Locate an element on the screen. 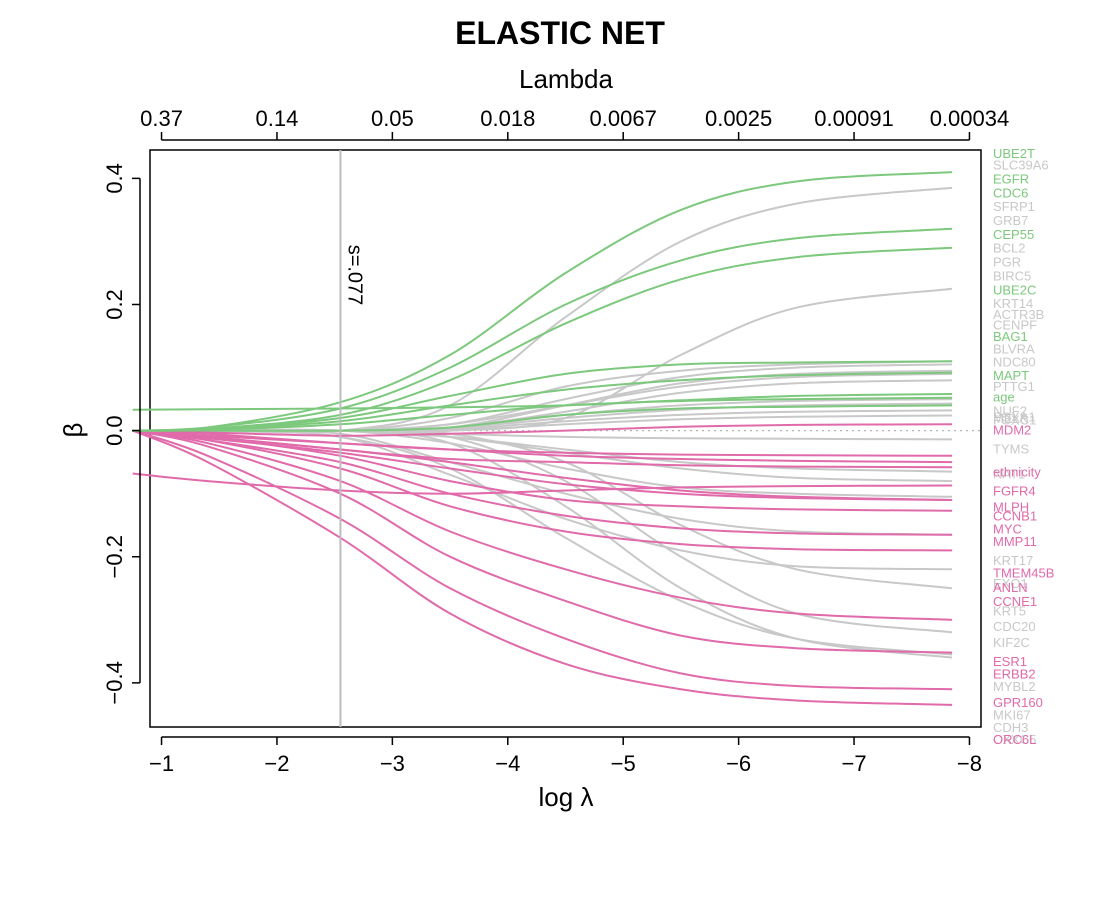 The width and height of the screenshot is (1097, 914). gene-label-ube2t: UBE2T is located at coordinates (1014, 153).